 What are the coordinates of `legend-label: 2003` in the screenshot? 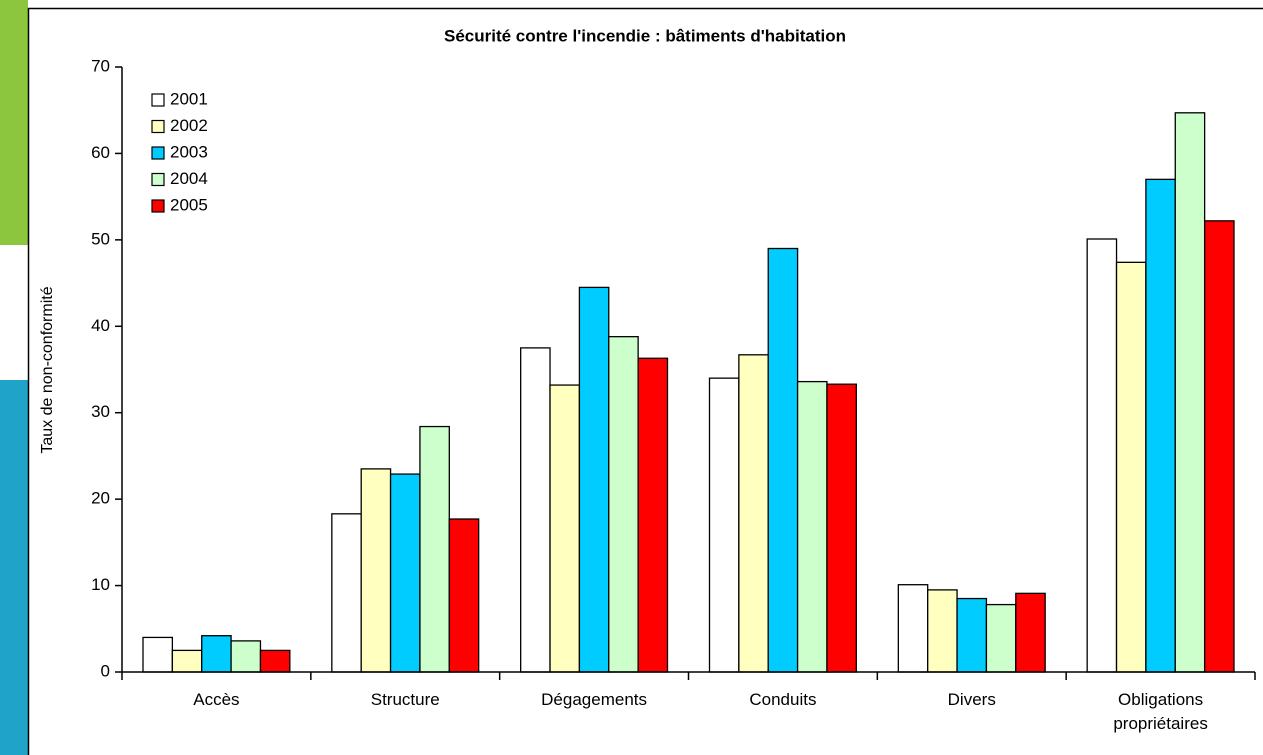 It's located at (189, 151).